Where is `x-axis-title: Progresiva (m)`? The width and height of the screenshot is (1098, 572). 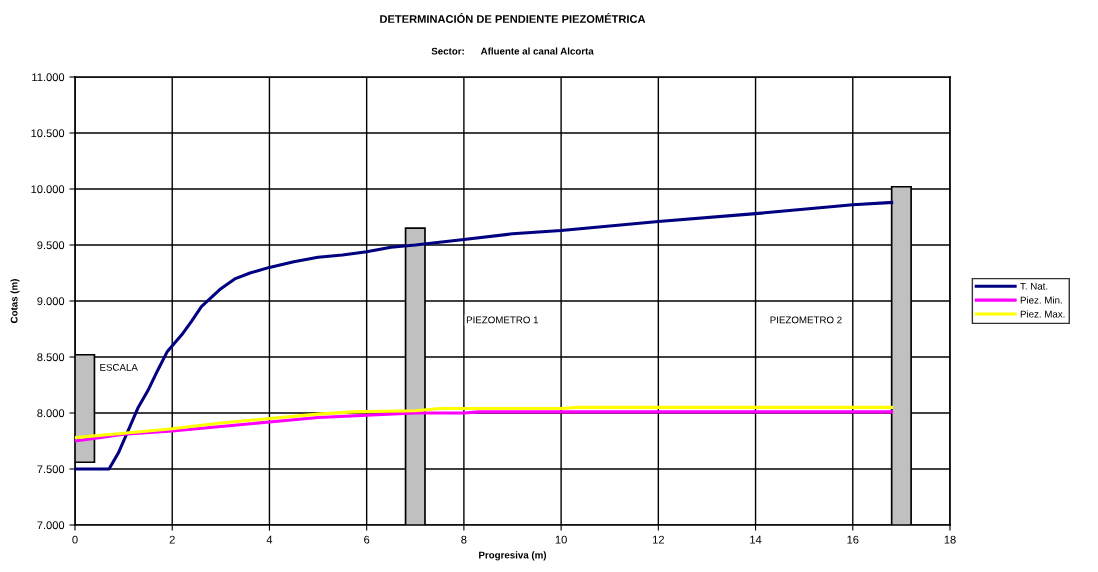 x-axis-title: Progresiva (m) is located at coordinates (513, 556).